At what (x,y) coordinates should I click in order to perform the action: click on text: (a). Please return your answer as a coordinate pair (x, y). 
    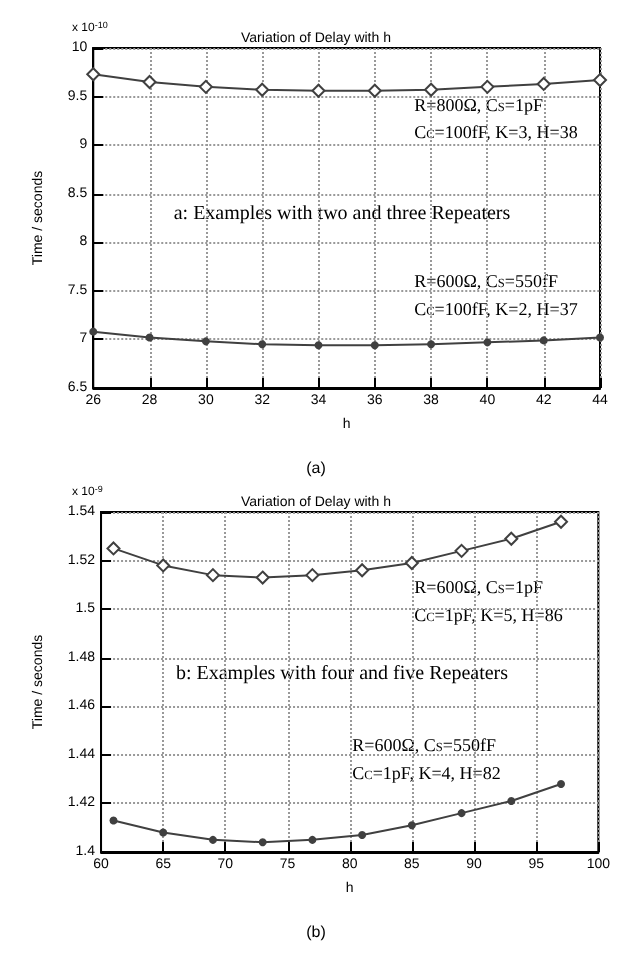
    Looking at the image, I should click on (316, 468).